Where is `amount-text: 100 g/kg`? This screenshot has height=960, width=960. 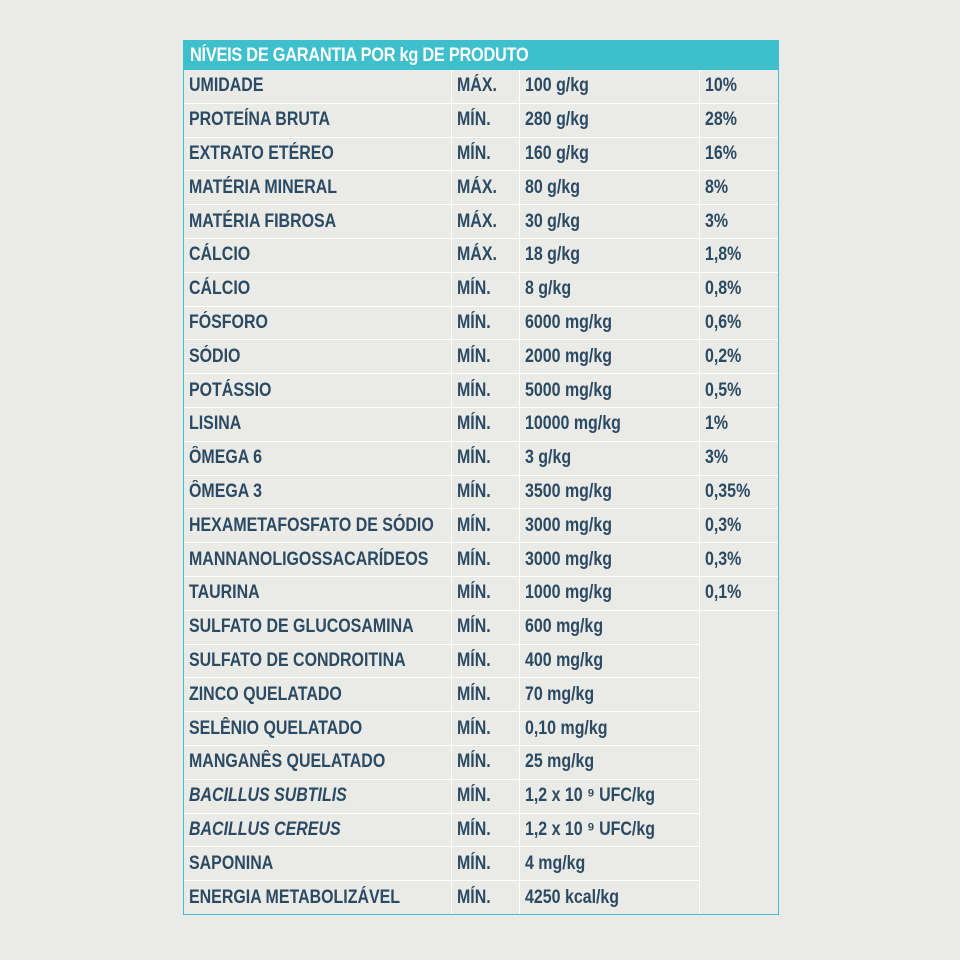 amount-text: 100 g/kg is located at coordinates (557, 86).